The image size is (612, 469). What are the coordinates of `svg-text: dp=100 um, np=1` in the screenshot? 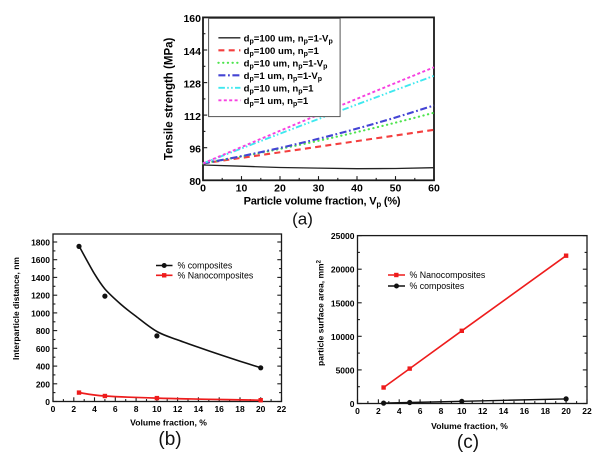 It's located at (282, 52).